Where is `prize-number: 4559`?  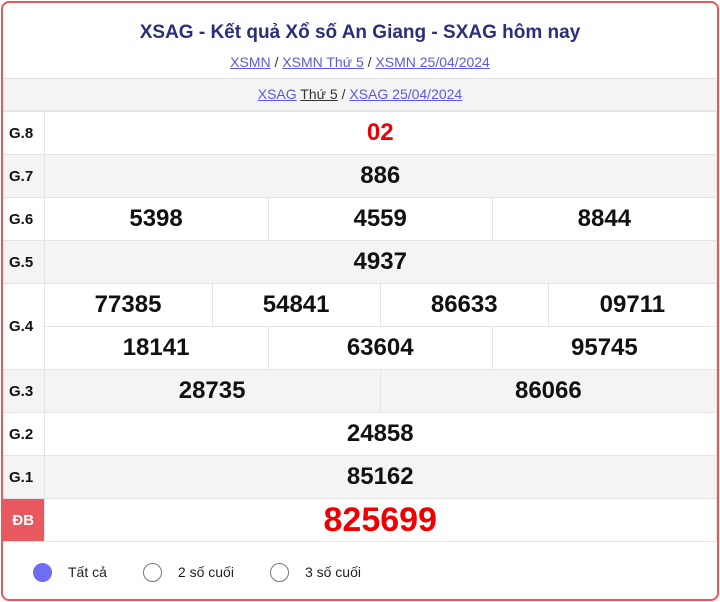
prize-number: 4559 is located at coordinates (380, 219).